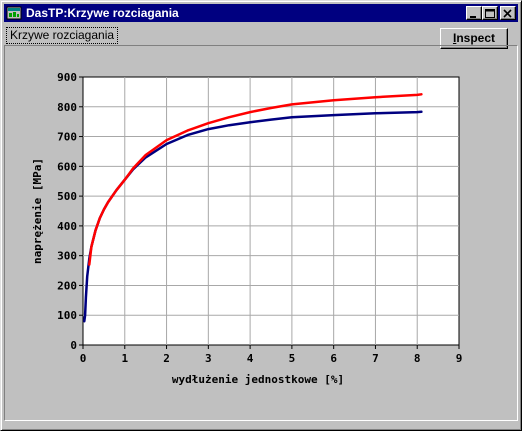 This screenshot has width=522, height=431. Describe the element at coordinates (102, 13) in the screenshot. I see `window-title: DasTP:Krzywe rozciagania` at that location.